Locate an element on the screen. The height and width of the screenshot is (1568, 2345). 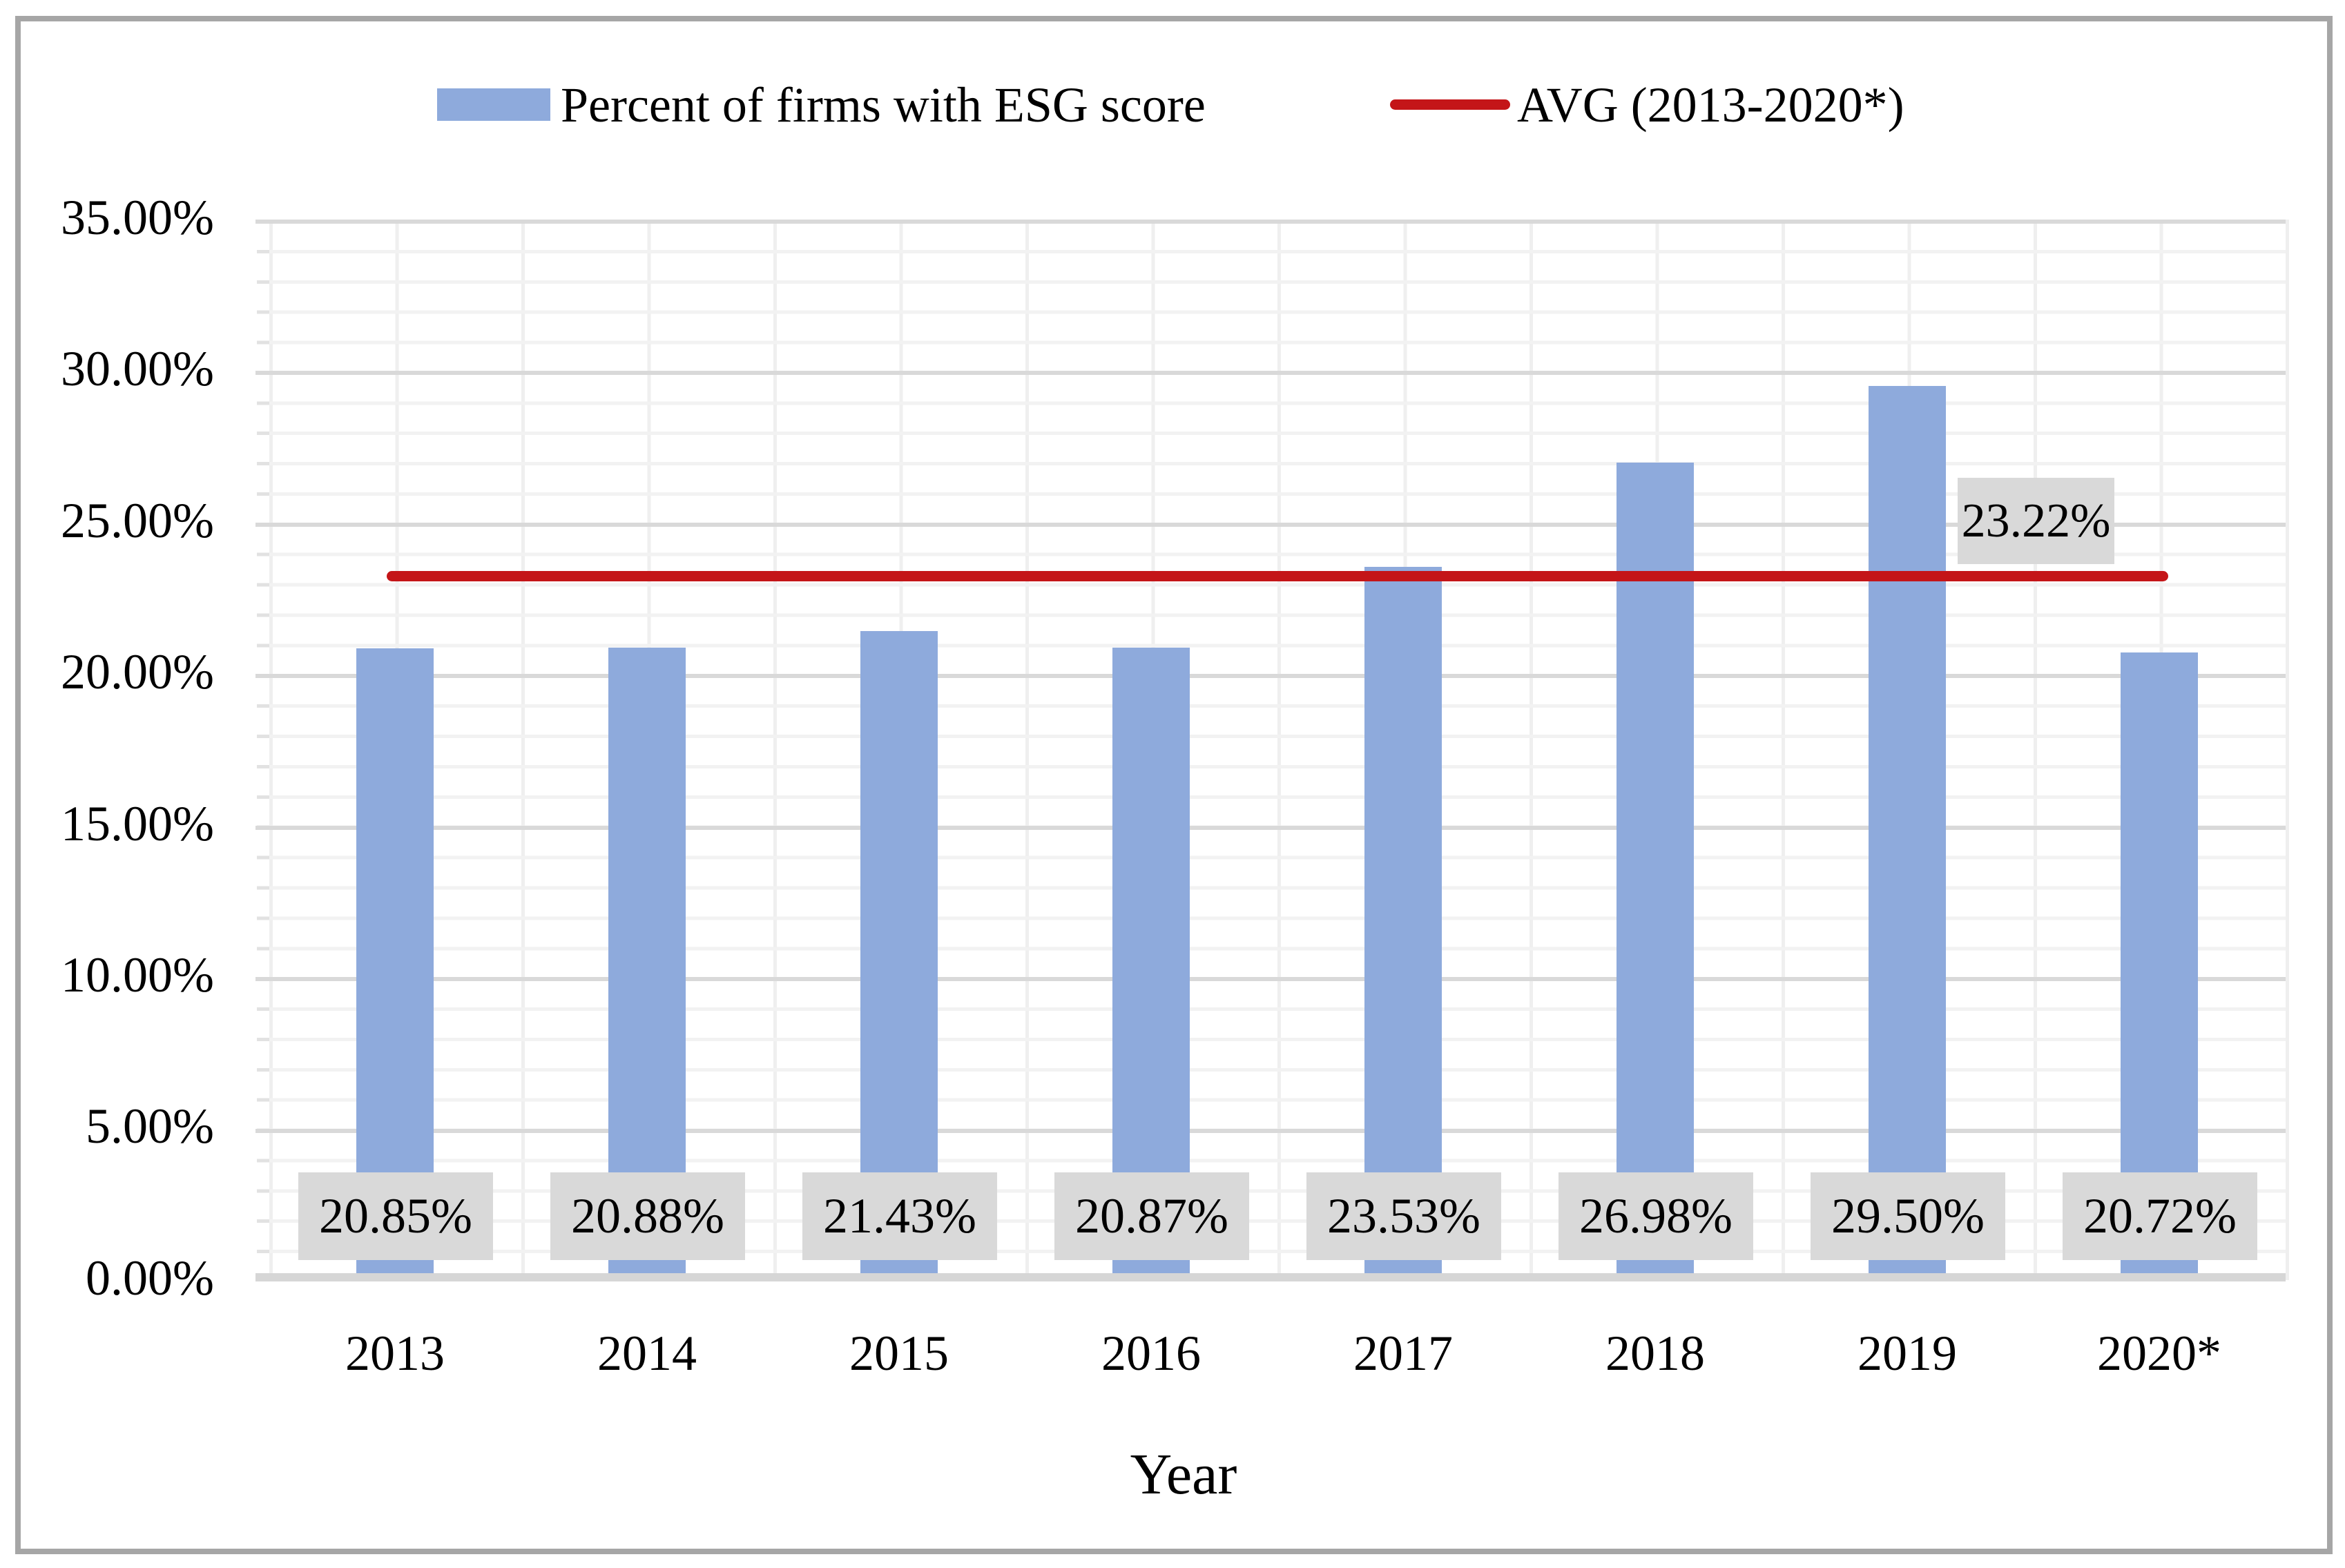
x-axis-title: Year is located at coordinates (1183, 1474).